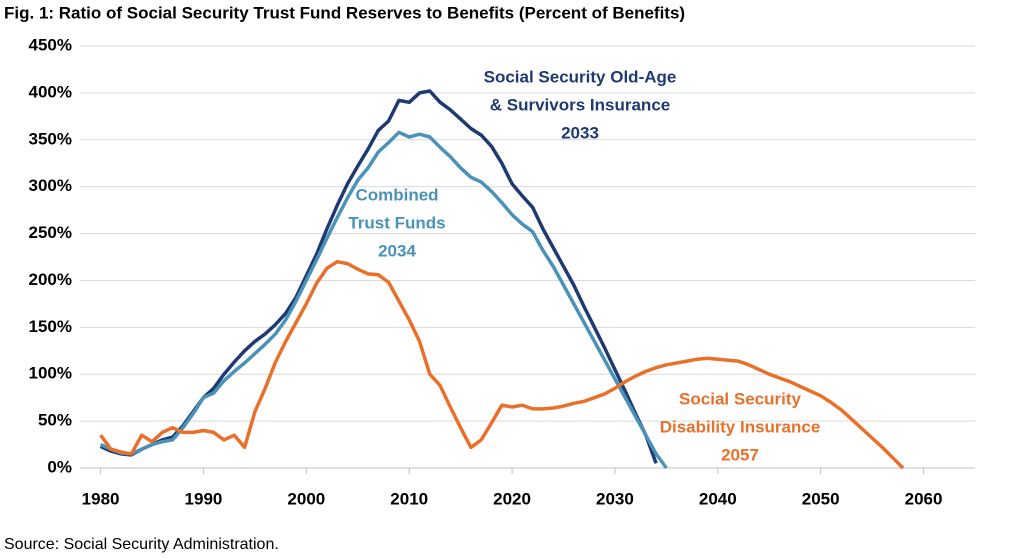 The width and height of the screenshot is (1024, 558). What do you see at coordinates (50, 232) in the screenshot?
I see `y-tick-label: 250%` at bounding box center [50, 232].